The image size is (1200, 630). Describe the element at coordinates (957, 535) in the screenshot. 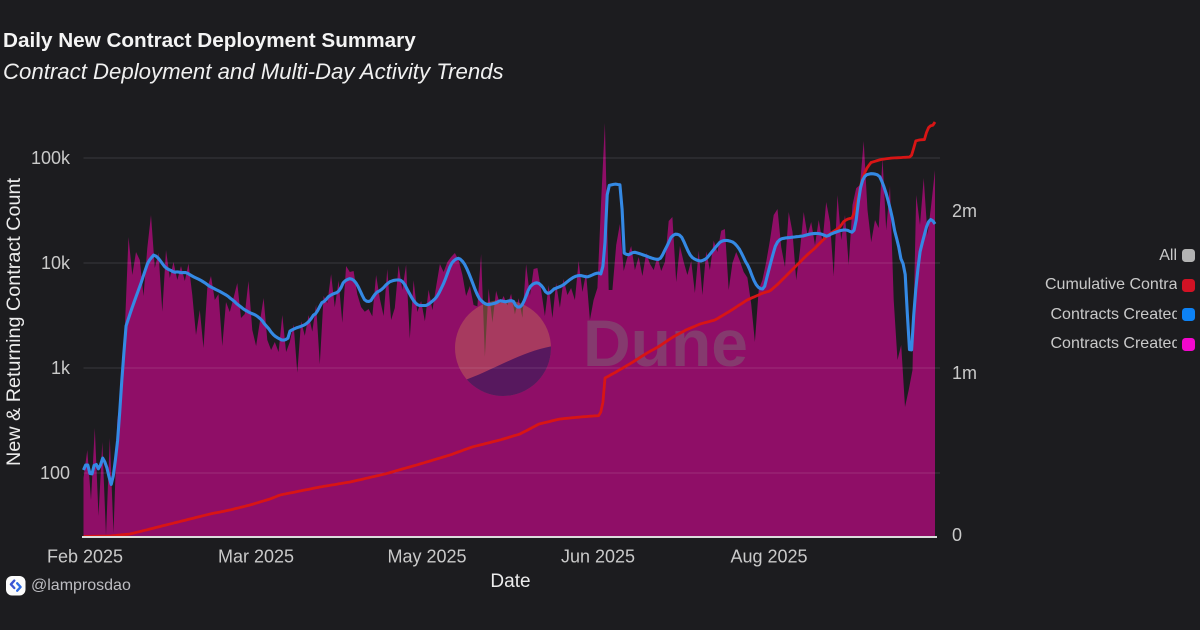

I see `svg-text: 0` at that location.